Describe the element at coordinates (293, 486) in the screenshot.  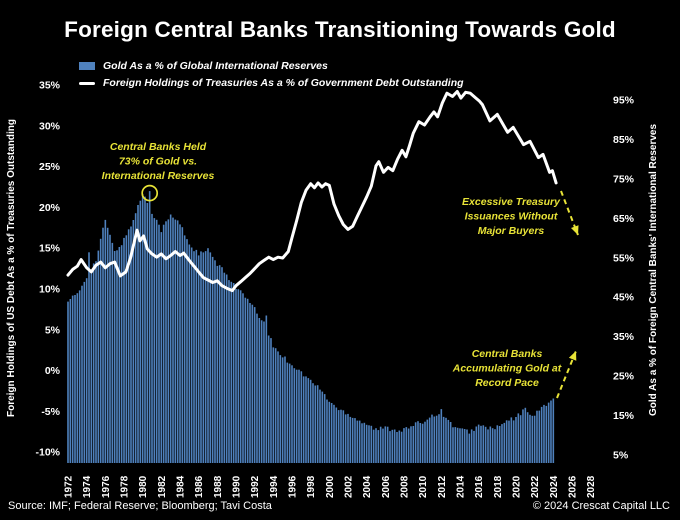
I see `svg-text: 1996` at that location.